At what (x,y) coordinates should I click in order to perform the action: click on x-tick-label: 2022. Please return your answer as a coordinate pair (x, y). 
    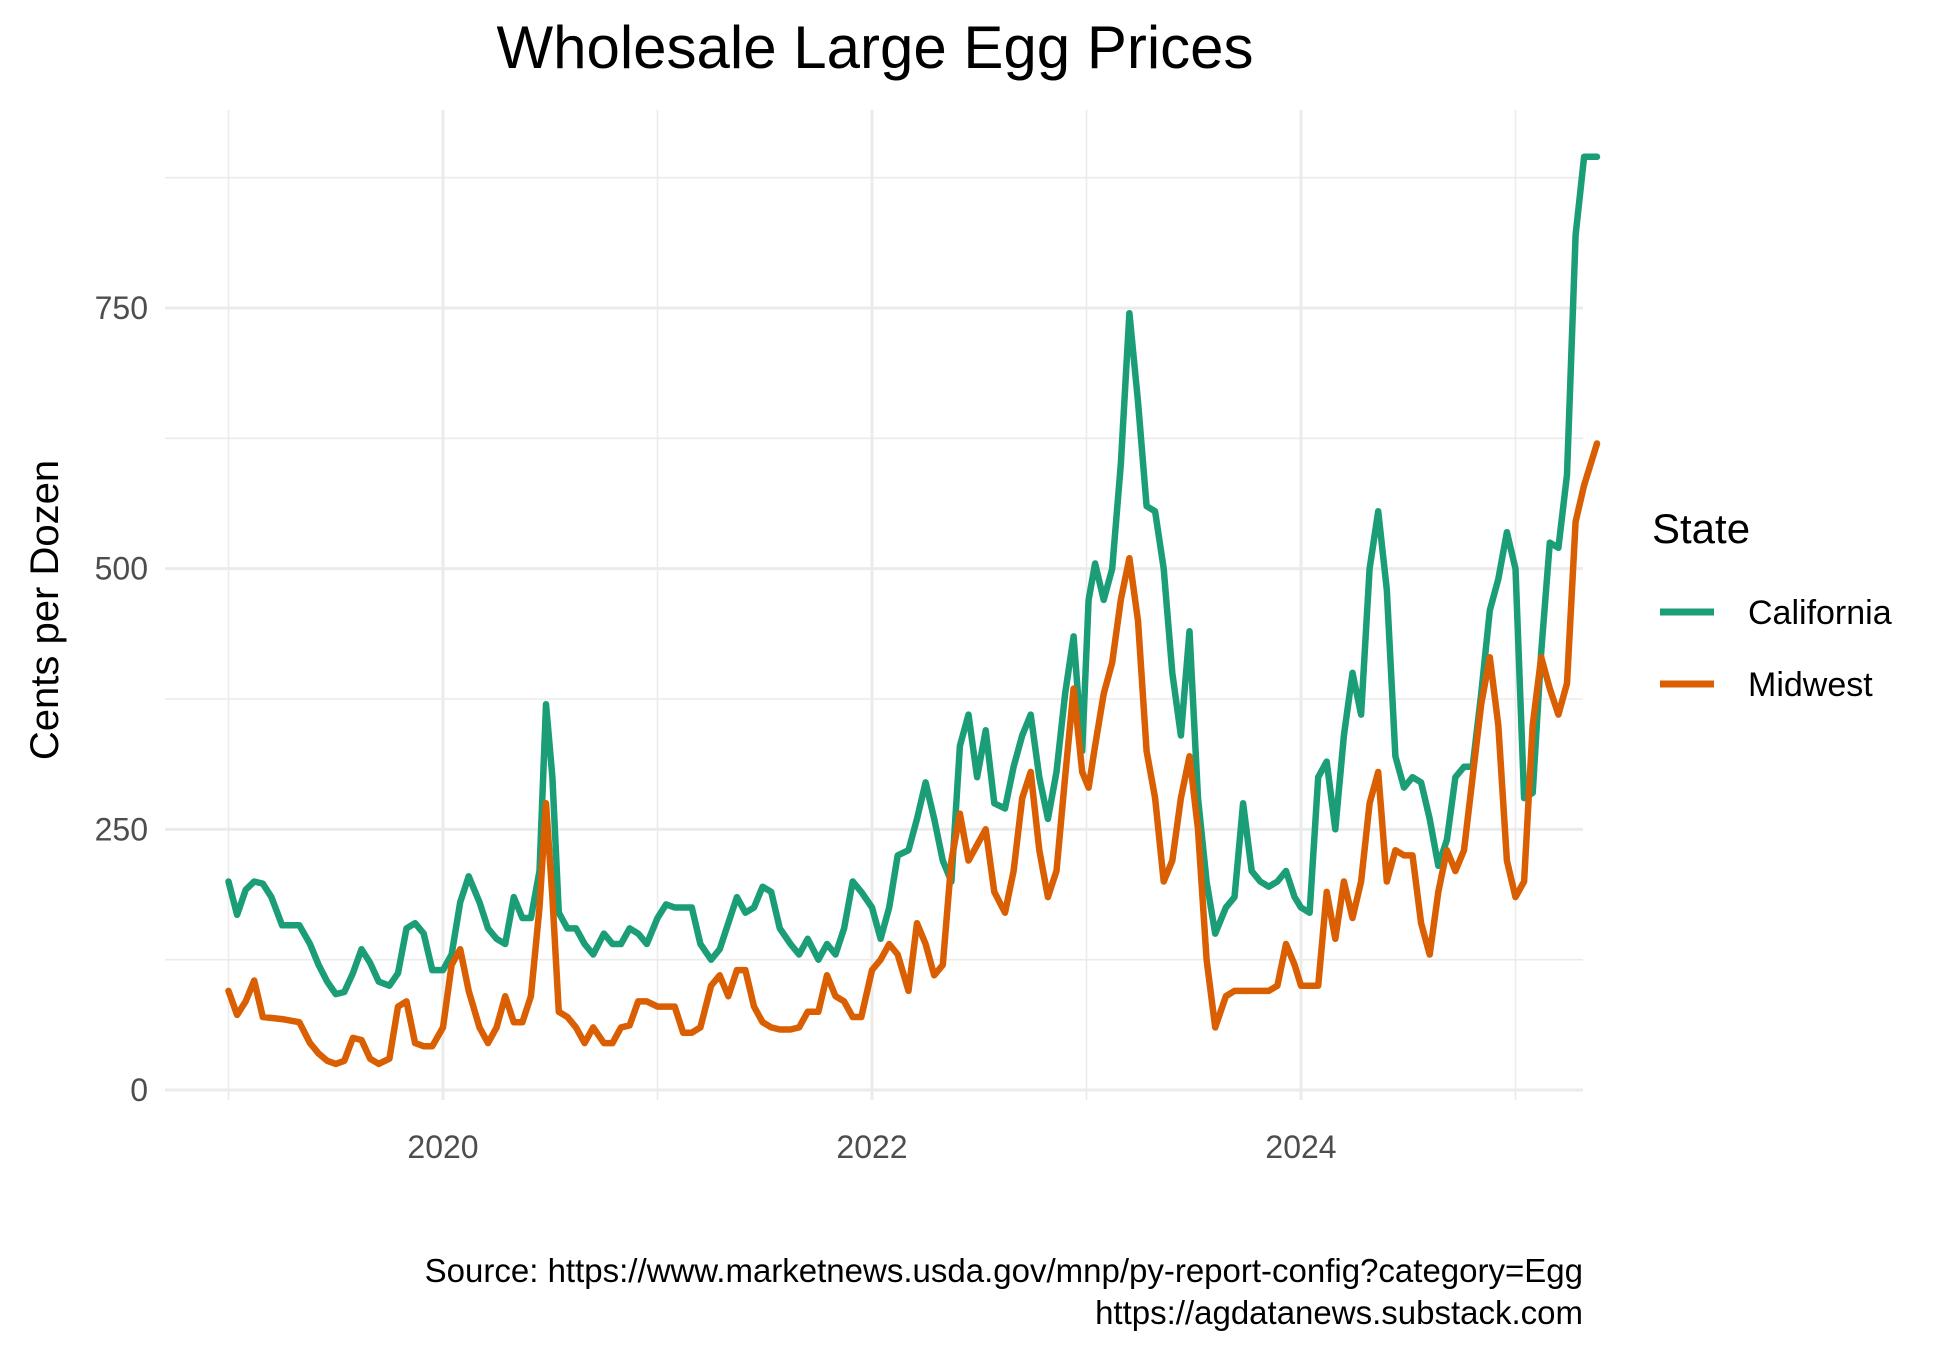
    Looking at the image, I should click on (871, 1147).